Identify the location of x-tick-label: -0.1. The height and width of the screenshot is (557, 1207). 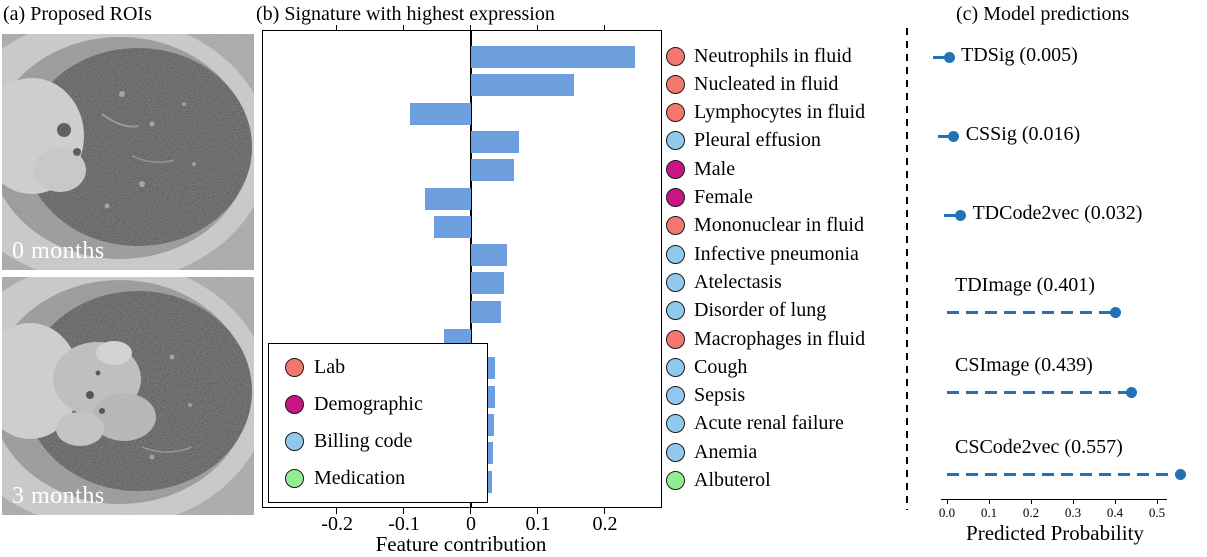
(404, 524).